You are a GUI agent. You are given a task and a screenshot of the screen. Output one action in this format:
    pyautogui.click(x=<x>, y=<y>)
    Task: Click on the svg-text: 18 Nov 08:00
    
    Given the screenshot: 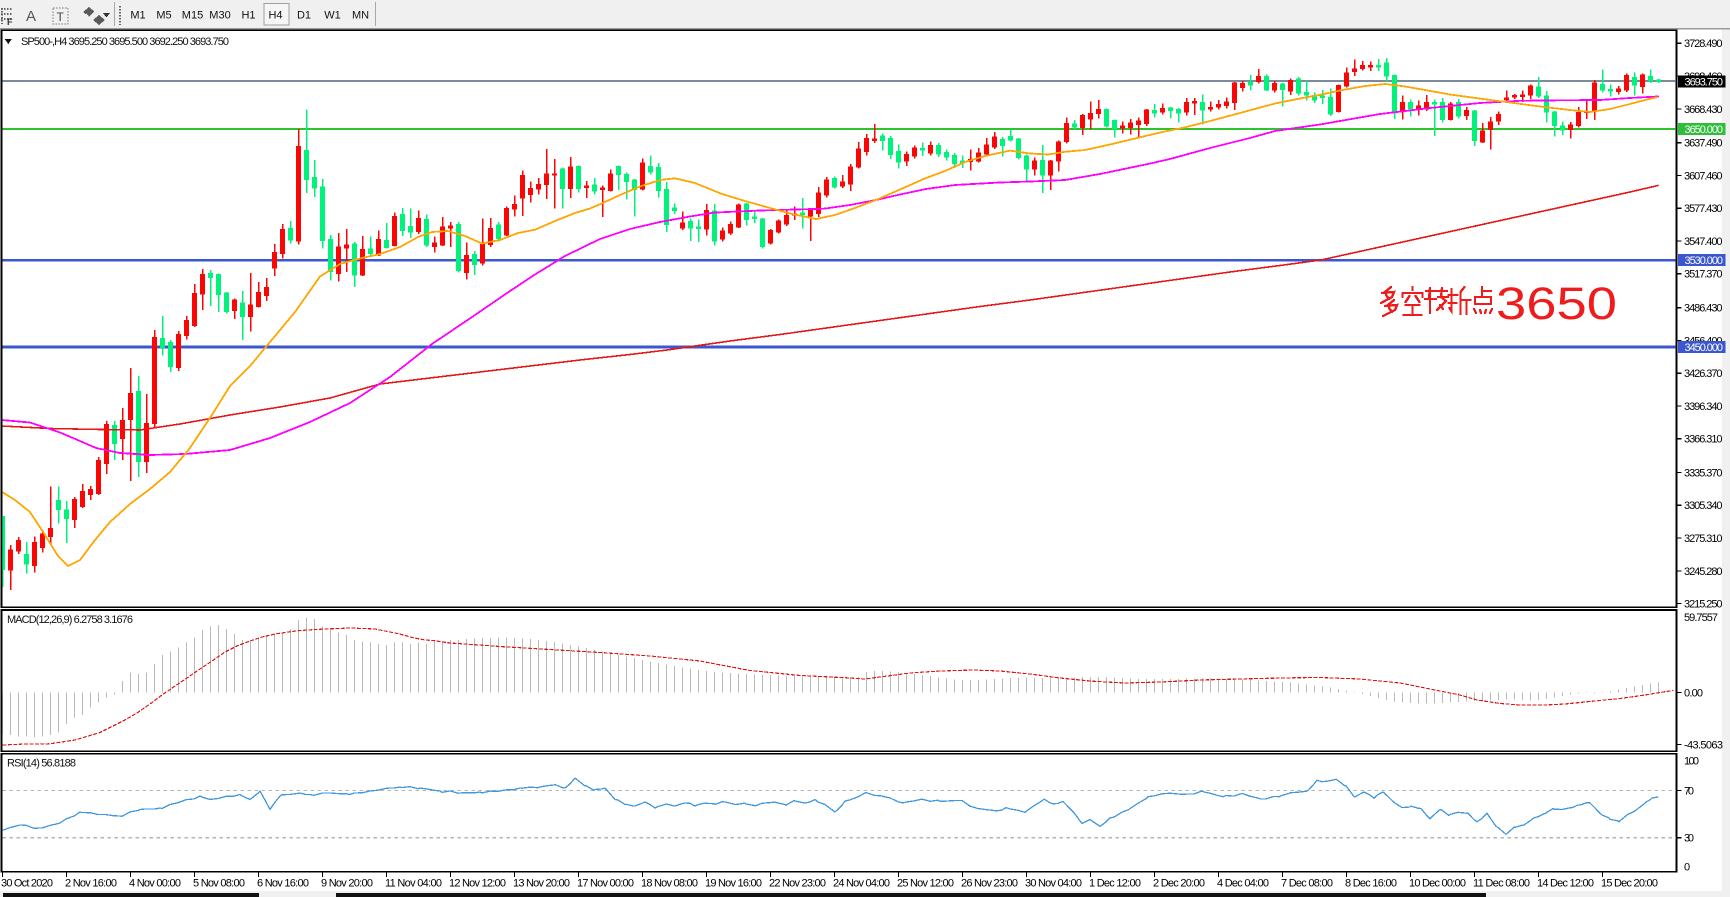 What is the action you would take?
    pyautogui.click(x=669, y=884)
    